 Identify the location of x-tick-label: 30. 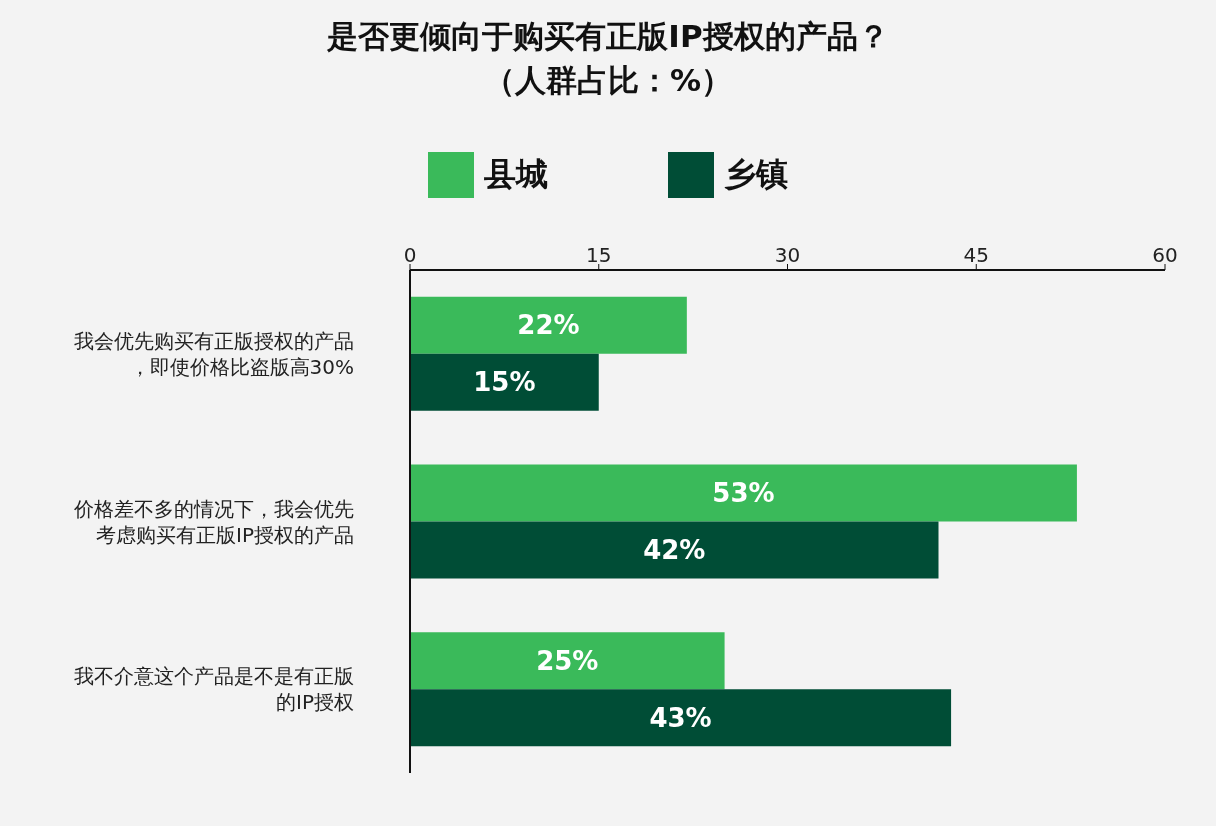
(787, 255).